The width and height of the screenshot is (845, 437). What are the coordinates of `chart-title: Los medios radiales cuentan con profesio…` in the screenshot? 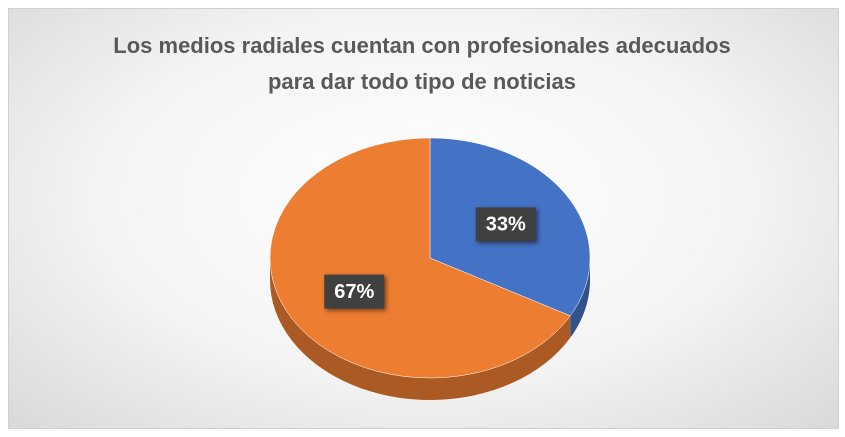 It's located at (422, 63).